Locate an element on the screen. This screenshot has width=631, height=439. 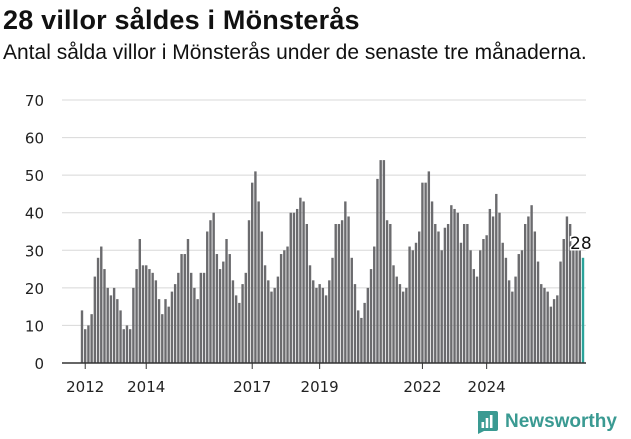
y-tick-label: 20 is located at coordinates (34, 289).